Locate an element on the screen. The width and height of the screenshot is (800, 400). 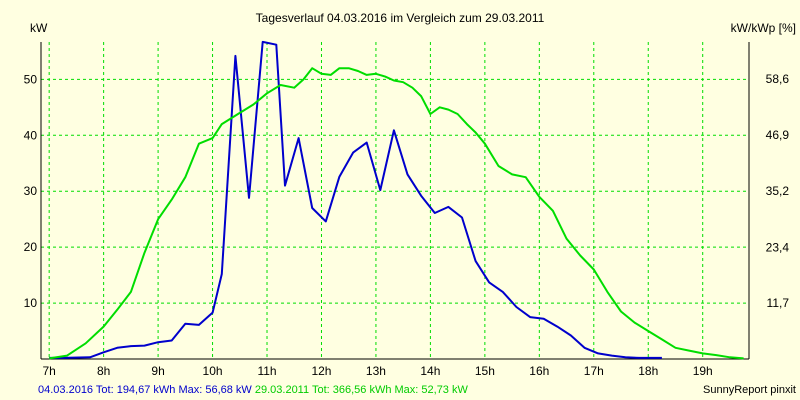
y-tick-label-right: 35,2 is located at coordinates (778, 191).